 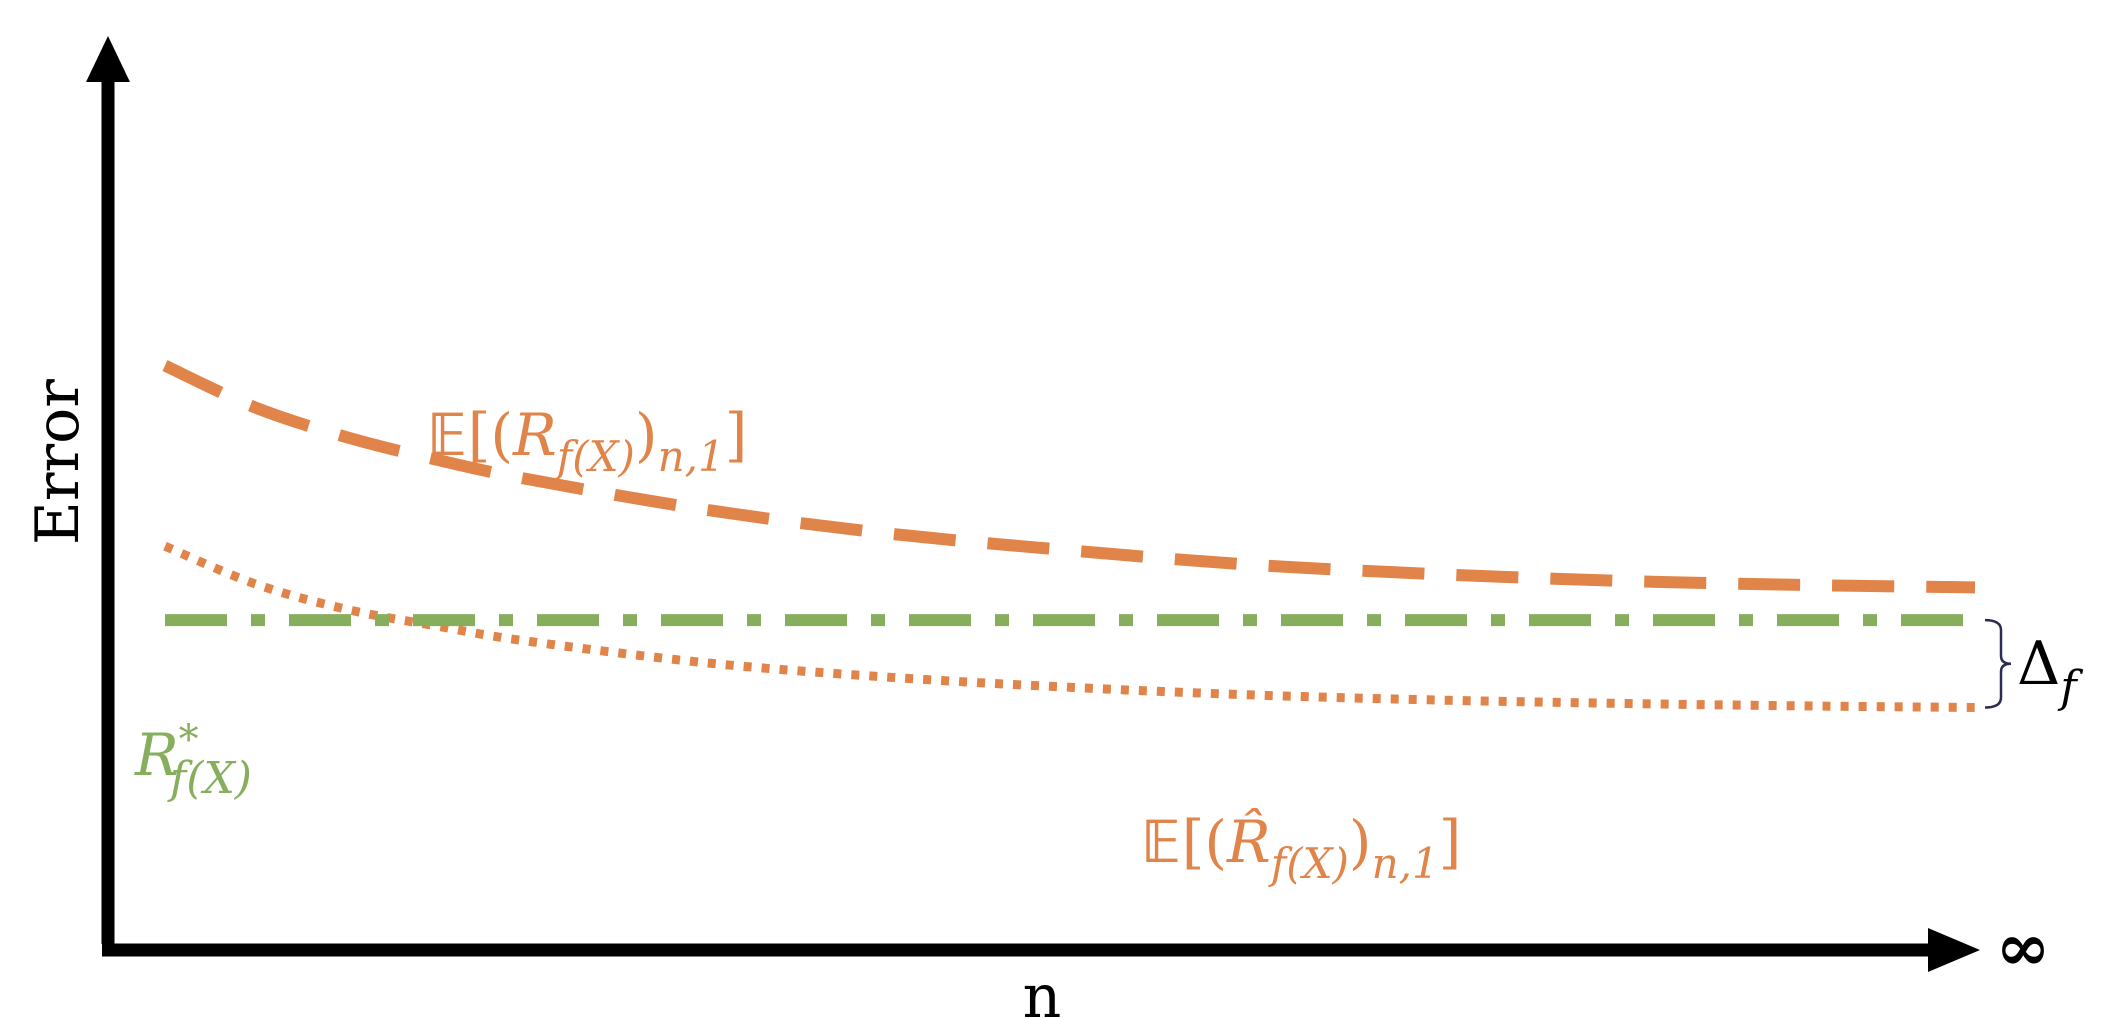 What do you see at coordinates (1405, 863) in the screenshot?
I see `train-risk-label-subscript-2: n,1` at bounding box center [1405, 863].